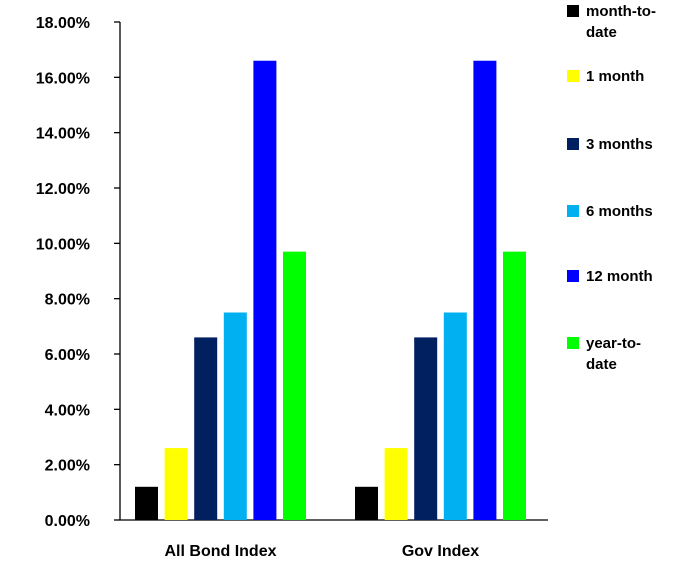 This screenshot has height=565, width=689. What do you see at coordinates (619, 211) in the screenshot?
I see `legend-label: 6 months` at bounding box center [619, 211].